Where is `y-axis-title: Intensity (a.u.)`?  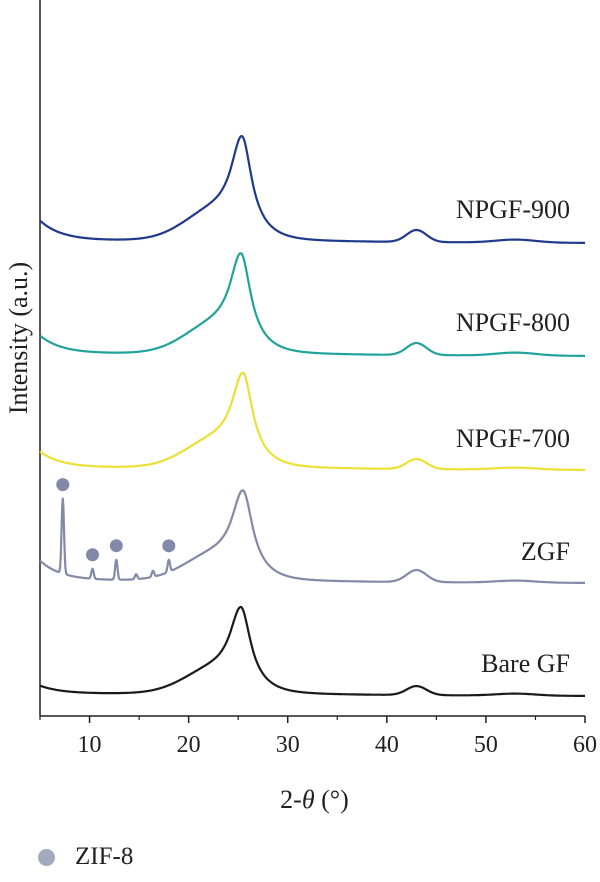
y-axis-title: Intensity (a.u.) is located at coordinates (18, 338).